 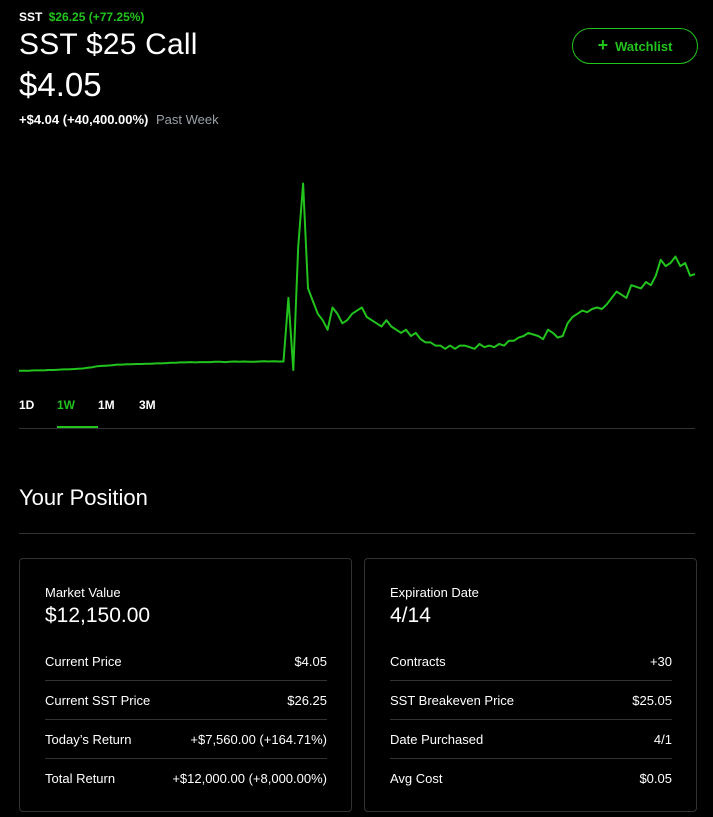 What do you see at coordinates (186, 700) in the screenshot?
I see `stat-row: Current SST Price $26.25` at bounding box center [186, 700].